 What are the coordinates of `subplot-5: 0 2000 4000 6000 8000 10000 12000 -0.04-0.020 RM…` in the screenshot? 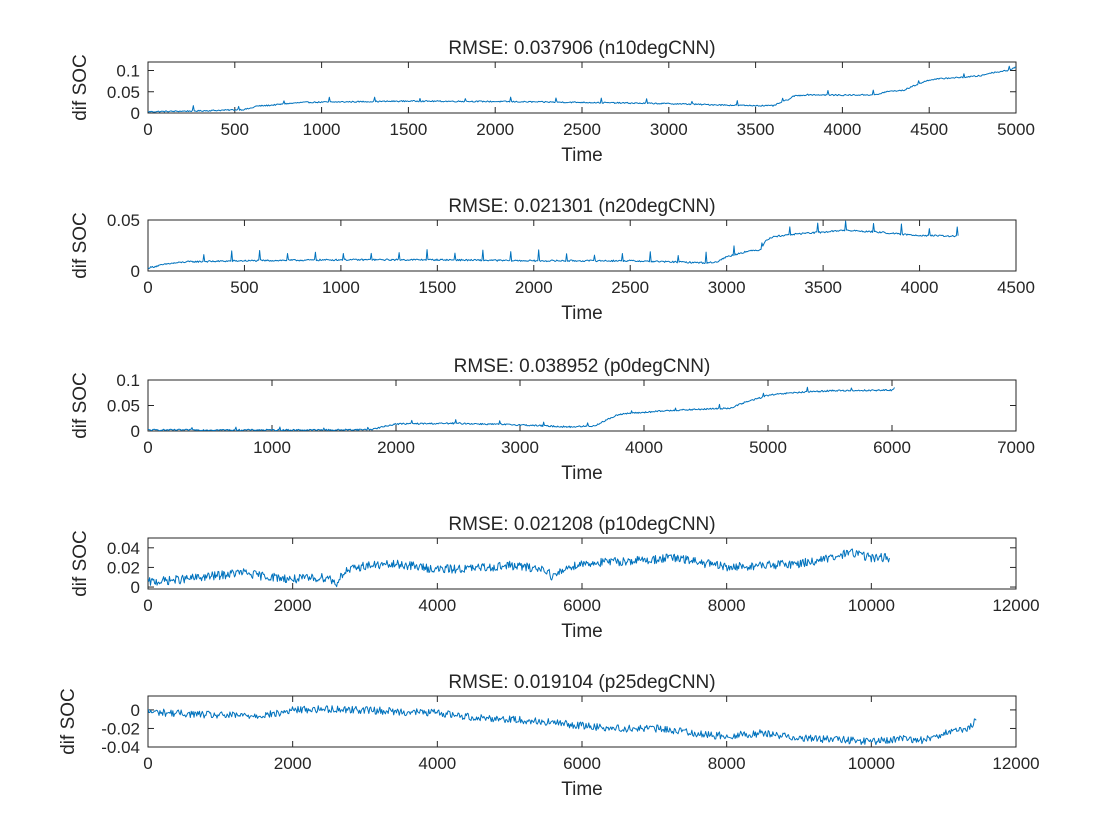 It's located at (549, 736).